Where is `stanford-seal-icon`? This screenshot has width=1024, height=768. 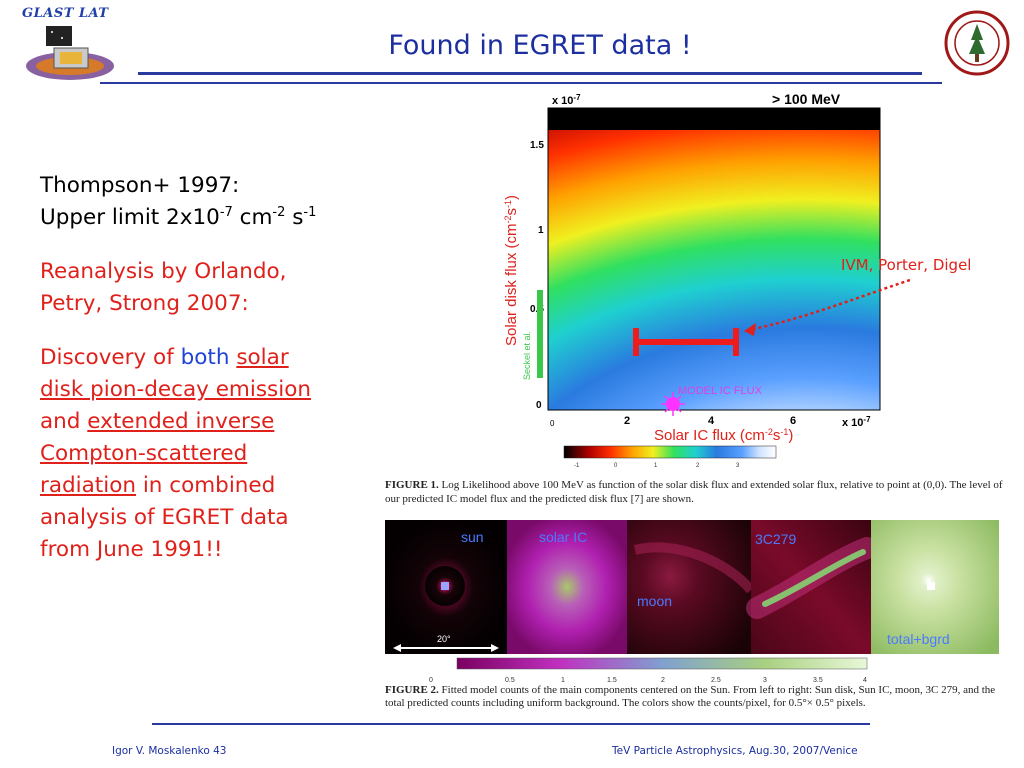
stanford-seal-icon is located at coordinates (977, 43).